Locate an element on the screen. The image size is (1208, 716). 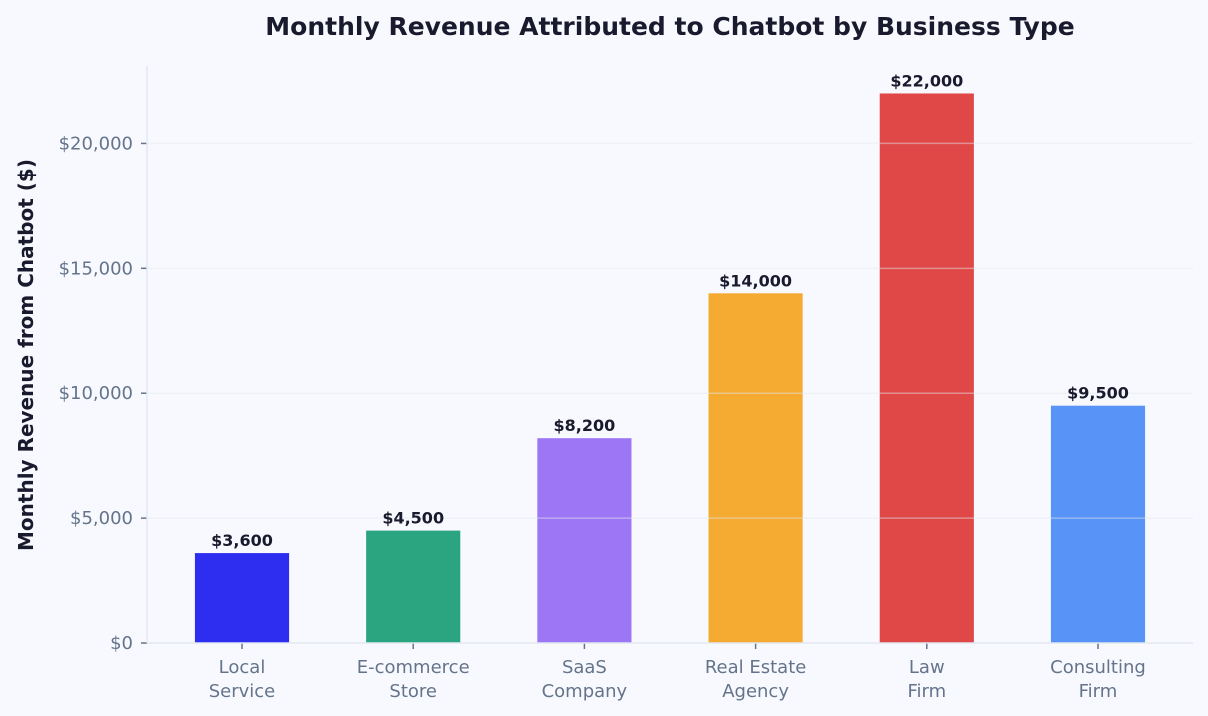
y-axis-label: Monthly Revenue from Chatbot ($) is located at coordinates (26, 355).